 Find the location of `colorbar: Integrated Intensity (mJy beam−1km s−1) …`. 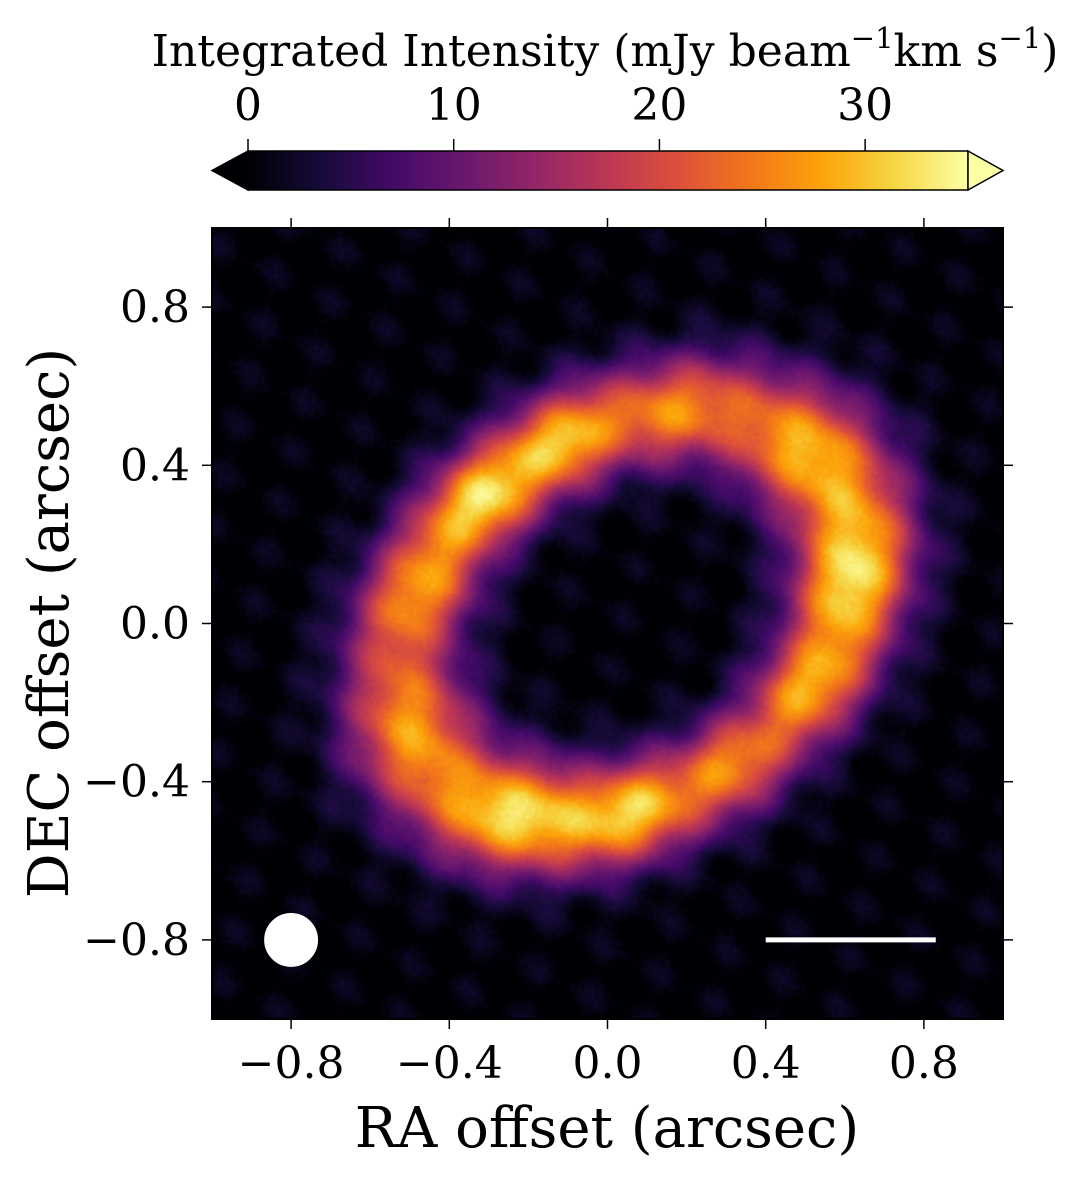

colorbar: Integrated Intensity (mJy beam−1km s−1) … is located at coordinates (605, 106).